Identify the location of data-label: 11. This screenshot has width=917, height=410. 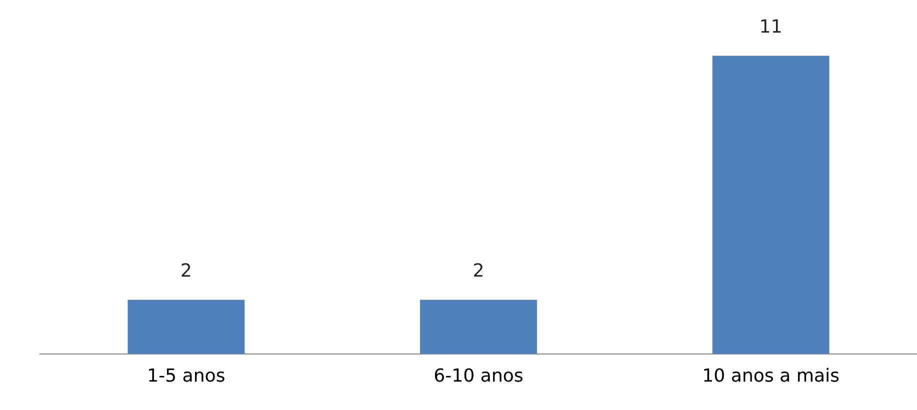
(771, 26).